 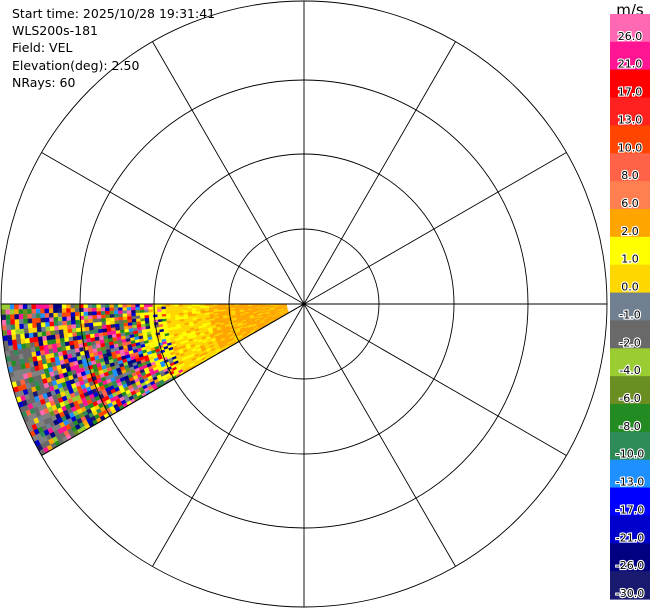 I want to click on colorbar-tick-label: -17.0, so click(x=630, y=509).